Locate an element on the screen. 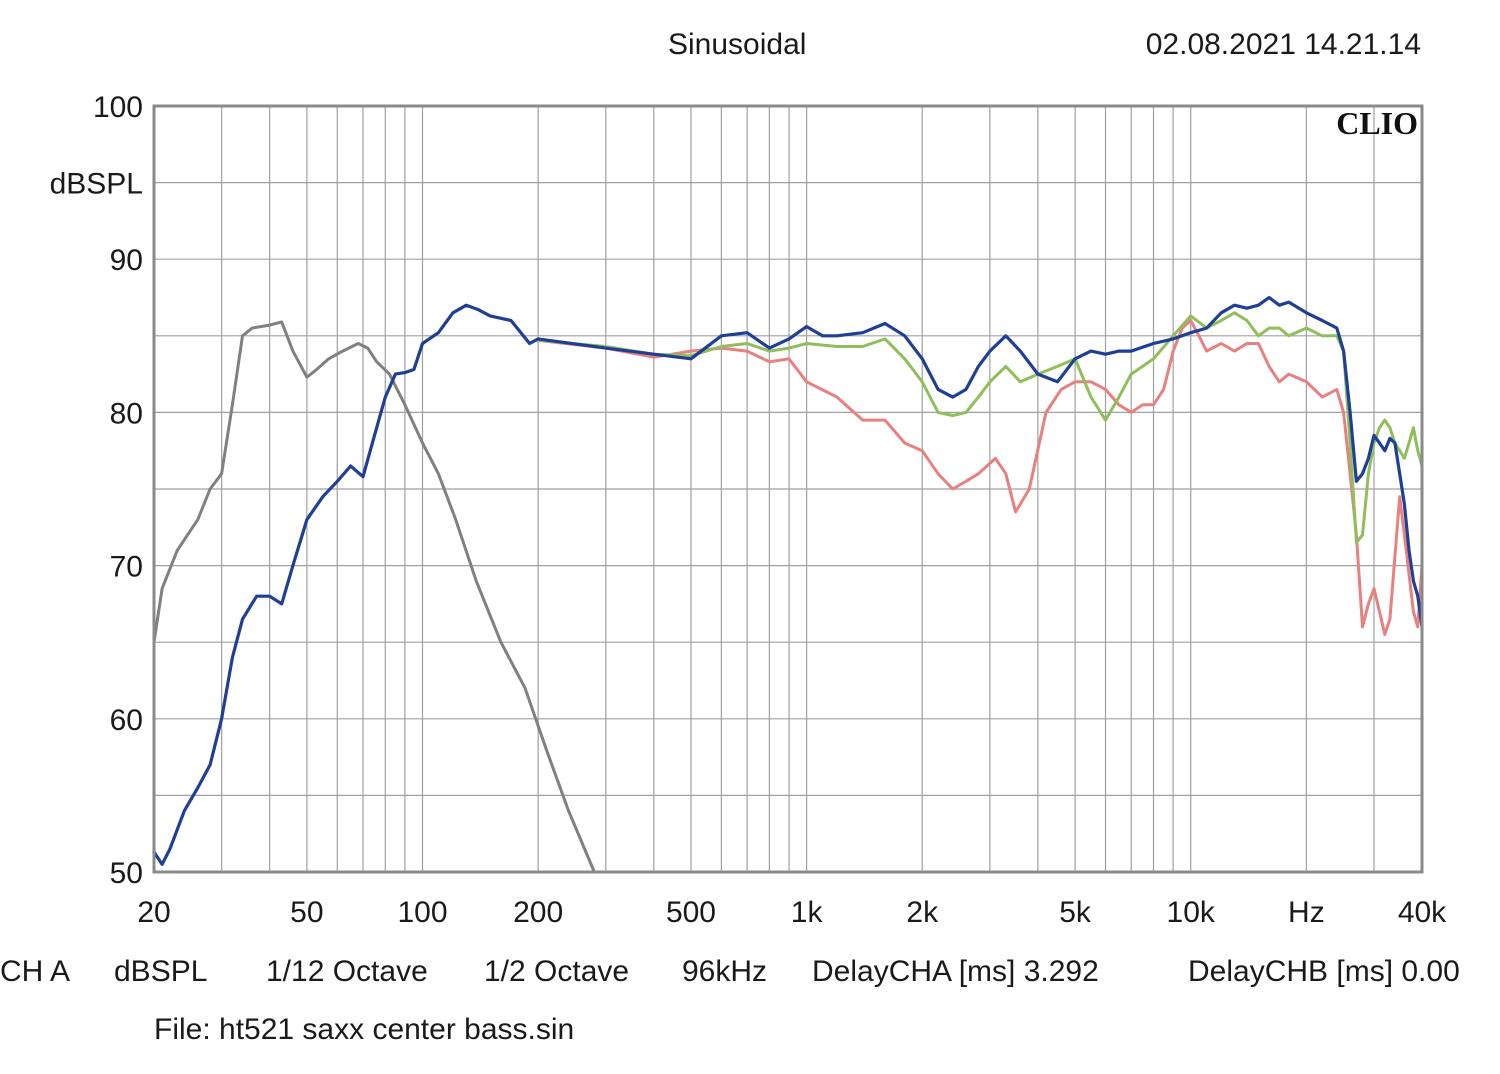 Image resolution: width=1500 pixels, height=1074 pixels. x-tick-label-2: 100 is located at coordinates (422, 912).